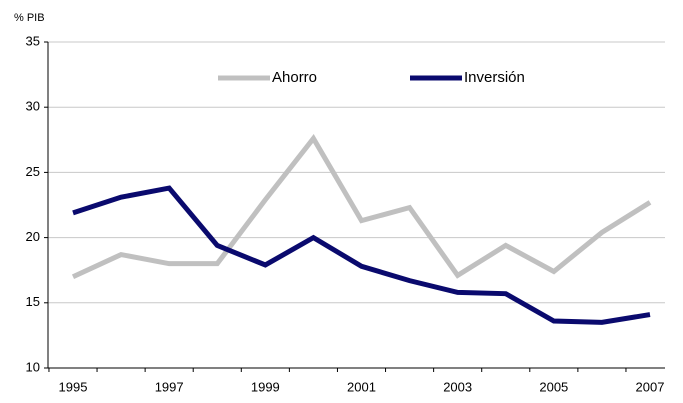 Image resolution: width=683 pixels, height=403 pixels. Describe the element at coordinates (494, 77) in the screenshot. I see `legend-label: Inversión` at that location.